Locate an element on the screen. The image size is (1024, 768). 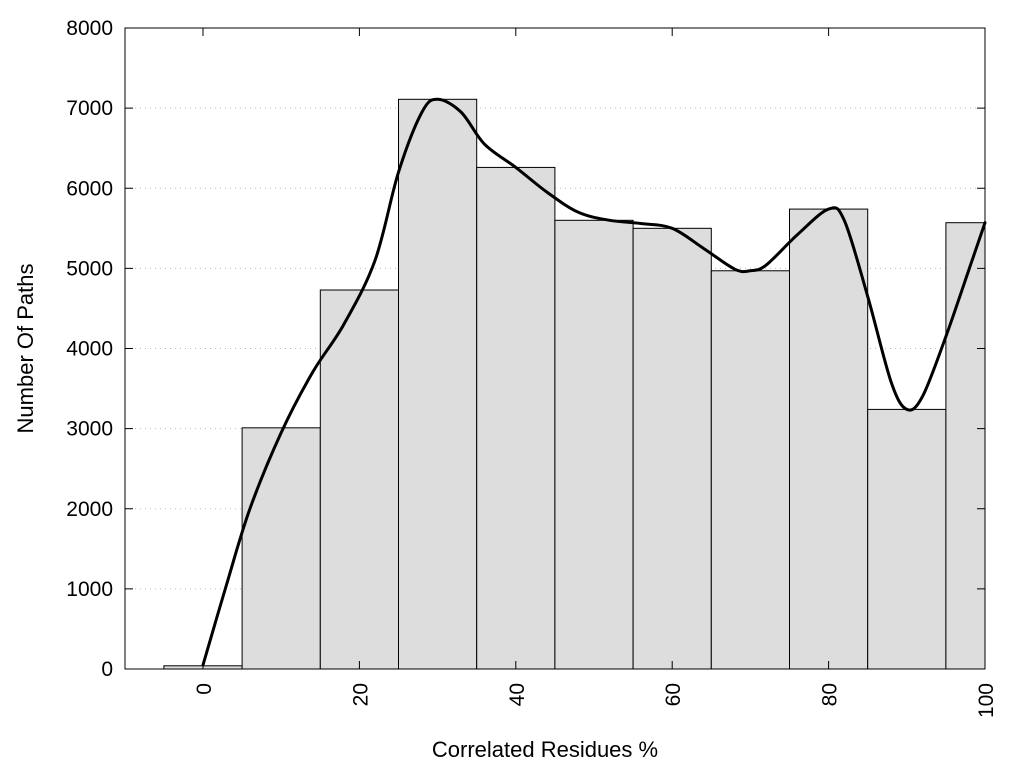
y-tick-label: 8000 is located at coordinates (89, 28).